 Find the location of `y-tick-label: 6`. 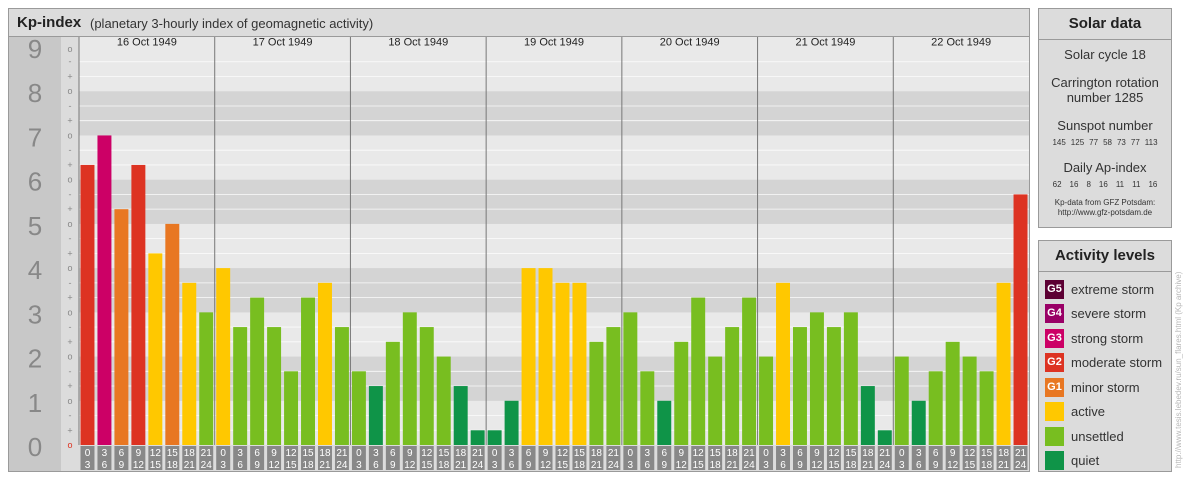

y-tick-label: 6 is located at coordinates (35, 182).